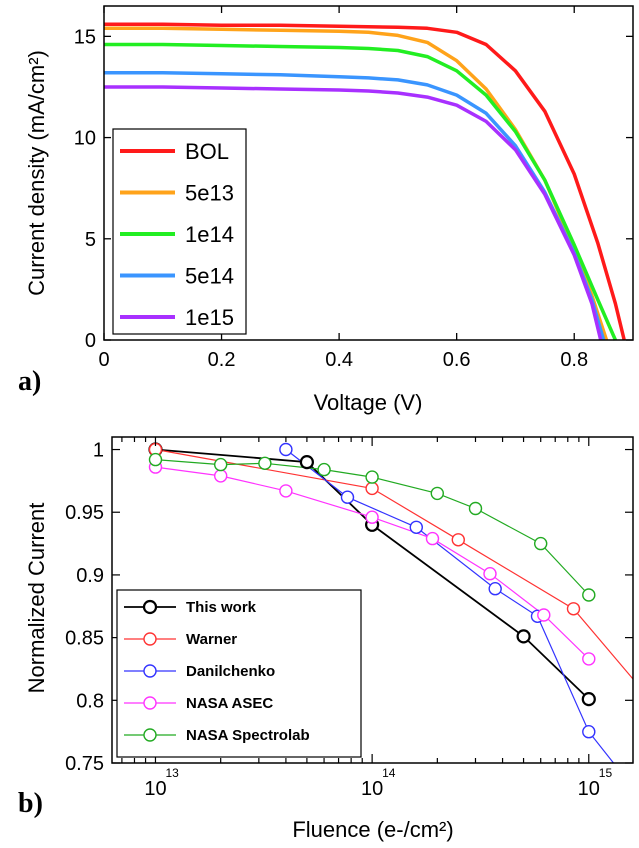 This screenshot has width=639, height=848. Describe the element at coordinates (84, 764) in the screenshot. I see `y-tick-label: 0.75` at that location.